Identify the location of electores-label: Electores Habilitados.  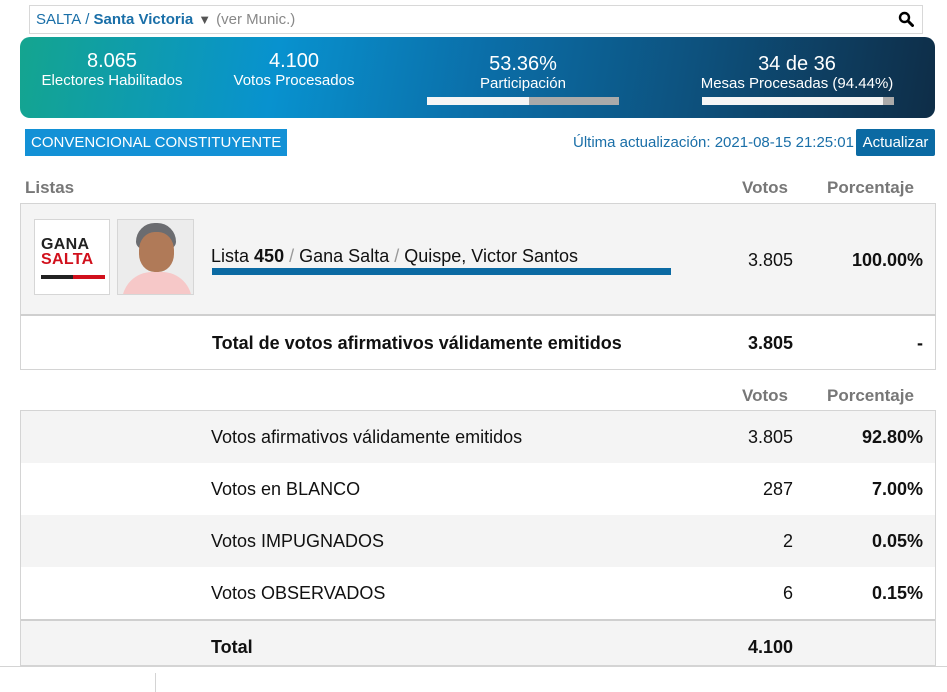
(112, 80).